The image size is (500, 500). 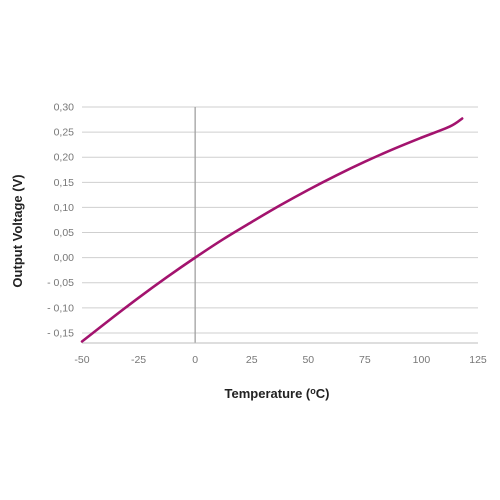 I want to click on x-axis-title: Temperature (oC), so click(x=277, y=393).